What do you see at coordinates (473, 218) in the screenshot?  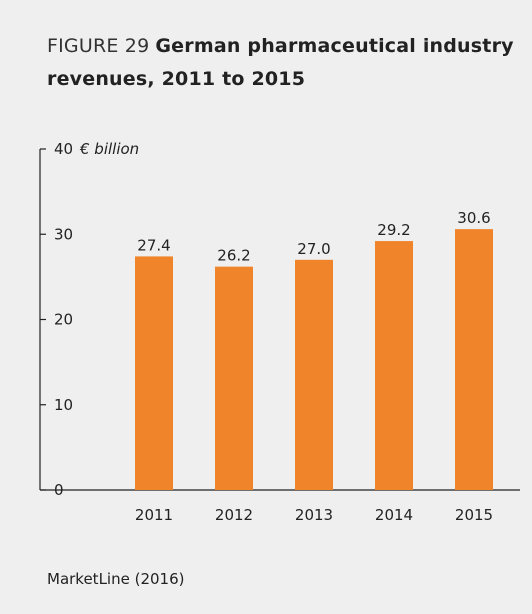 I see `bar-value-label: 30.6` at bounding box center [473, 218].